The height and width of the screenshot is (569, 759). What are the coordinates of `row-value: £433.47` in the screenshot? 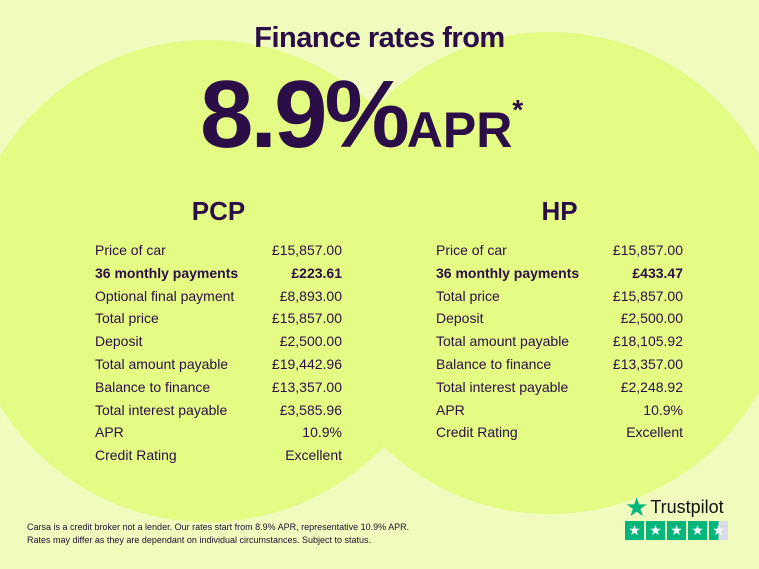 It's located at (657, 272).